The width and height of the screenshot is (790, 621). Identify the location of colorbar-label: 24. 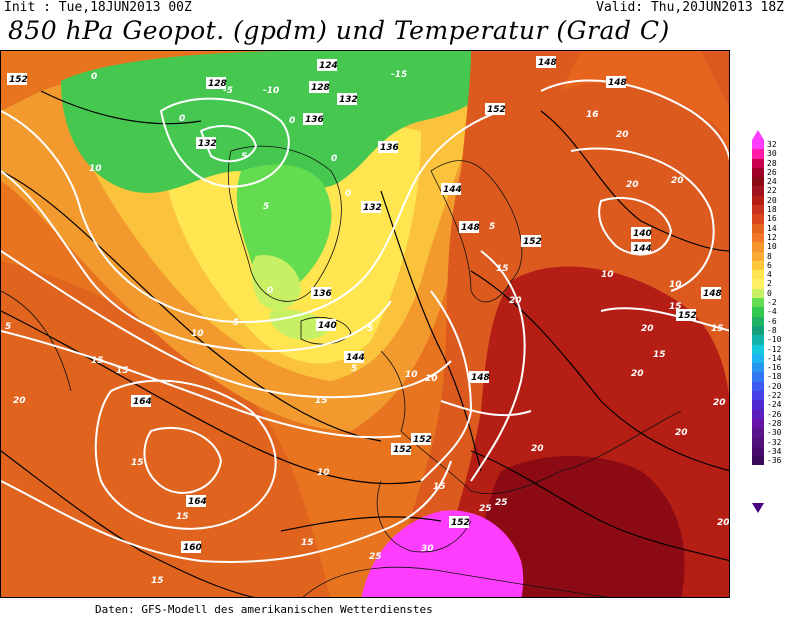
(772, 182).